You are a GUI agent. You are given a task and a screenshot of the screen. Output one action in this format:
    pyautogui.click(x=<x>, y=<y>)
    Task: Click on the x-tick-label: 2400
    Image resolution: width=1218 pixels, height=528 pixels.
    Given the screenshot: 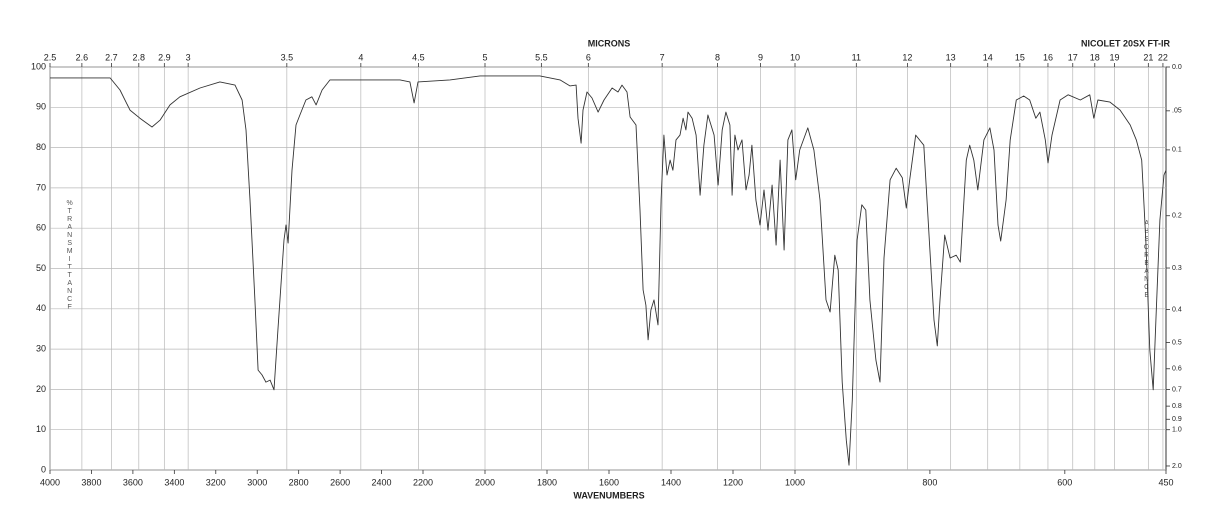 What is the action you would take?
    pyautogui.click(x=382, y=482)
    